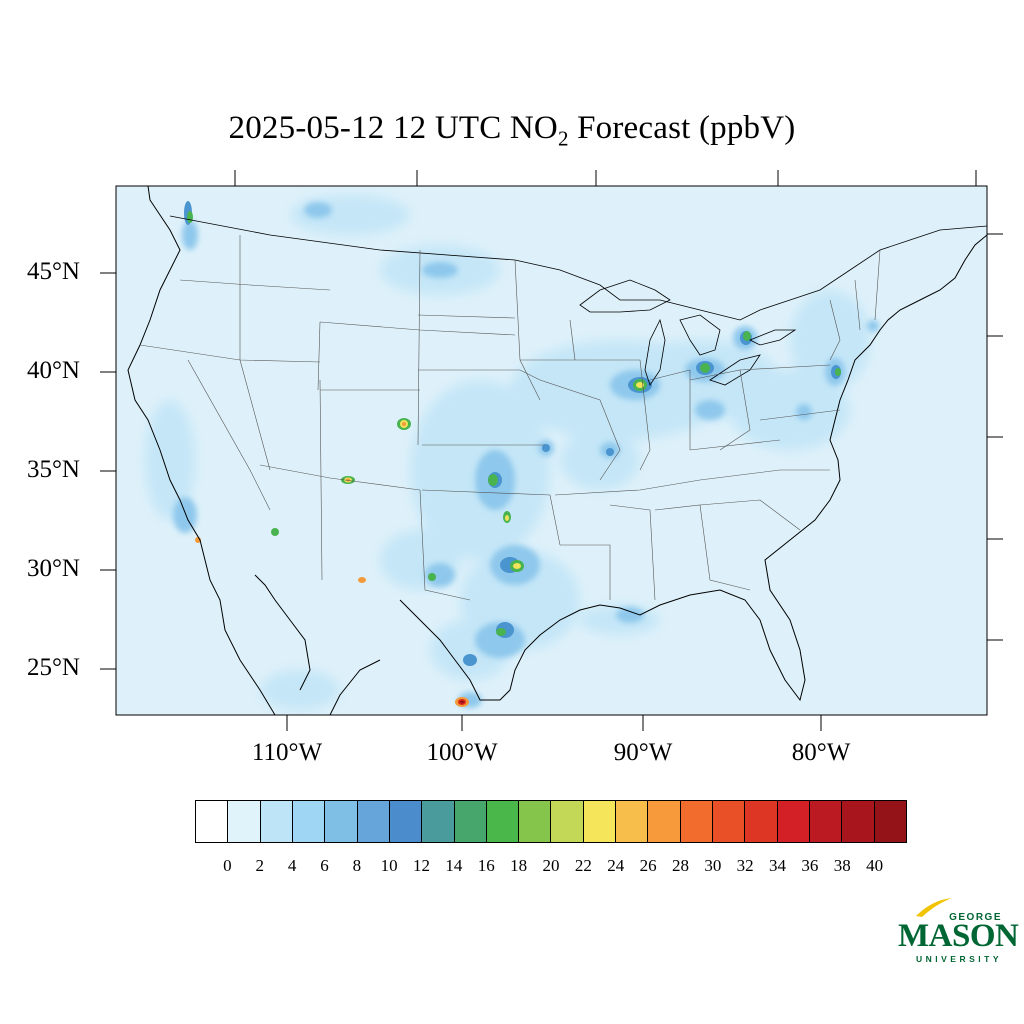 The image size is (1024, 1024). I want to click on left-ticks, so click(108, 471).